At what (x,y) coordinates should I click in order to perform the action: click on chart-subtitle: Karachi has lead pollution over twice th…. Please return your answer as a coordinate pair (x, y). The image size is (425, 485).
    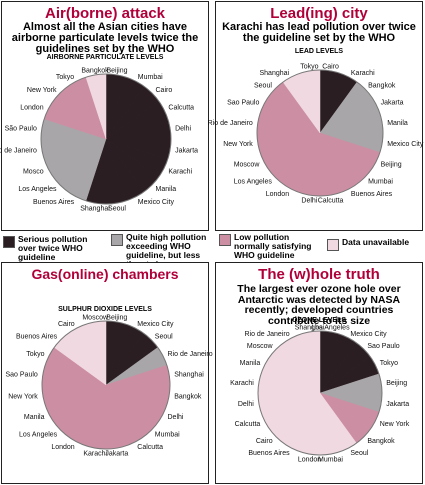
    Looking at the image, I should click on (319, 32).